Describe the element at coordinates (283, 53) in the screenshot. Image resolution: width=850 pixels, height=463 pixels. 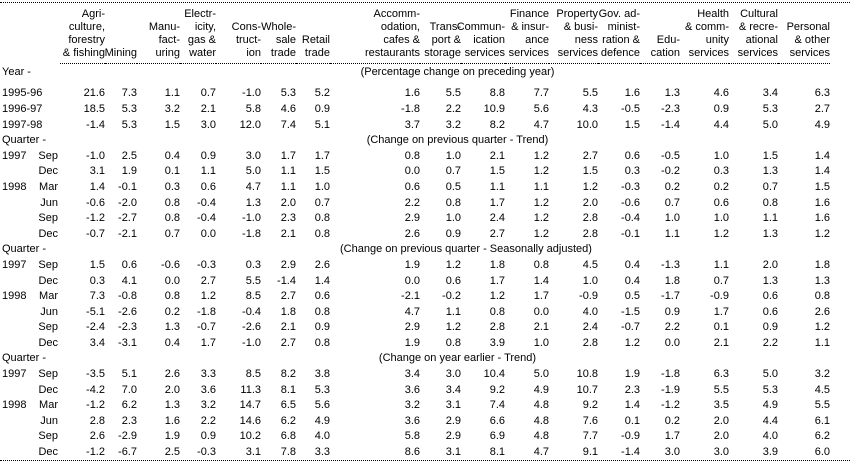
I see `column-header-line: trade` at that location.